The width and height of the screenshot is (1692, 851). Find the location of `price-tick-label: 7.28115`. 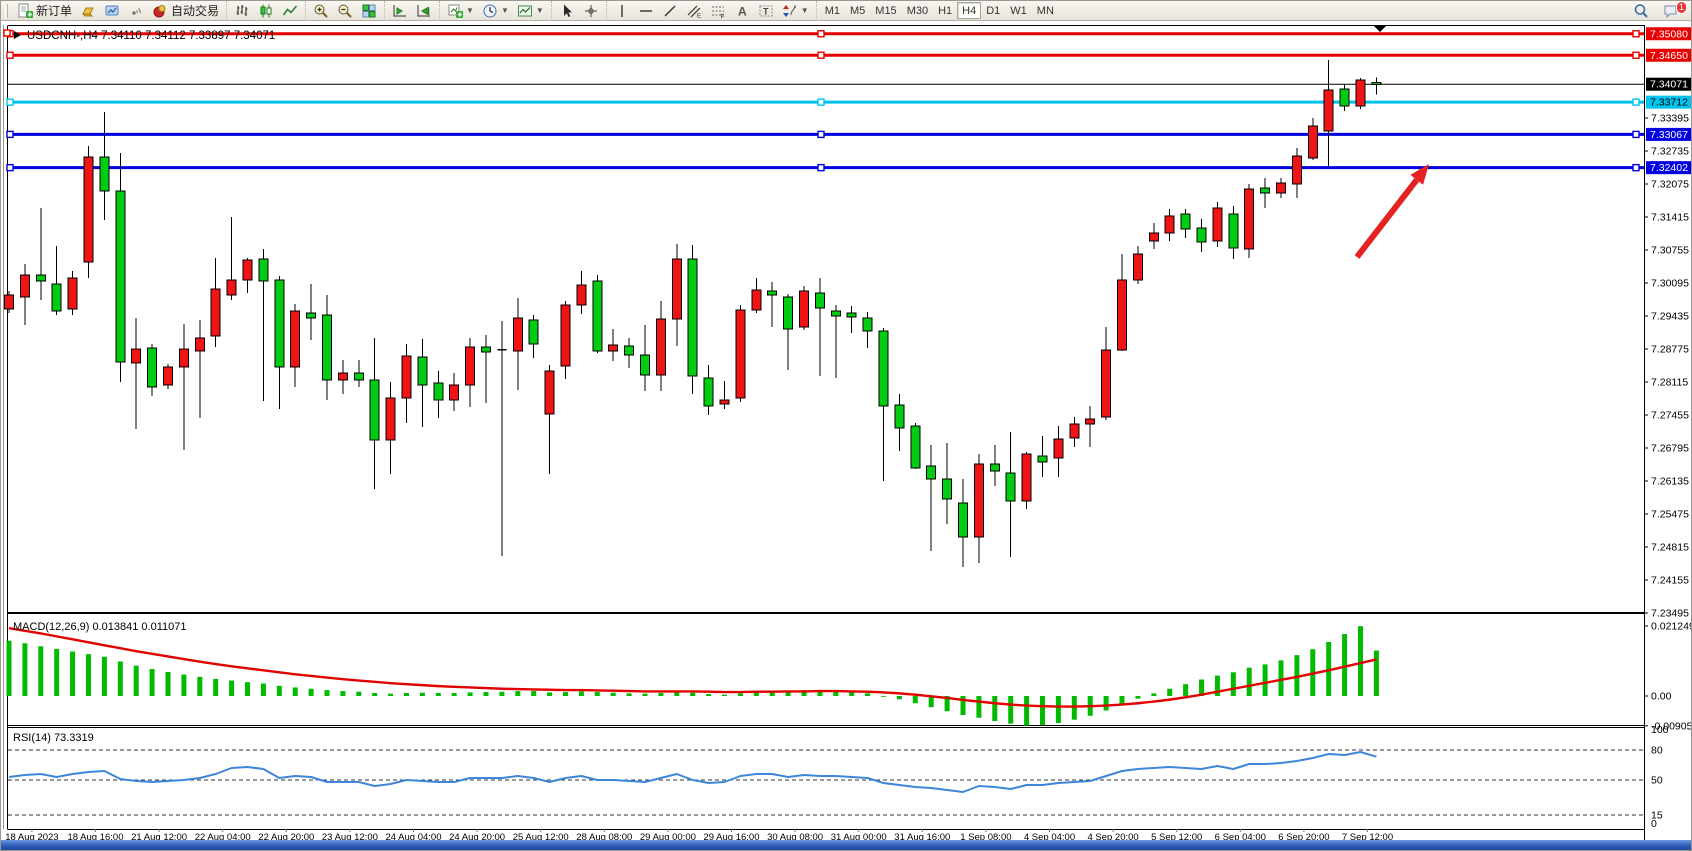

price-tick-label: 7.28115 is located at coordinates (1669, 383).